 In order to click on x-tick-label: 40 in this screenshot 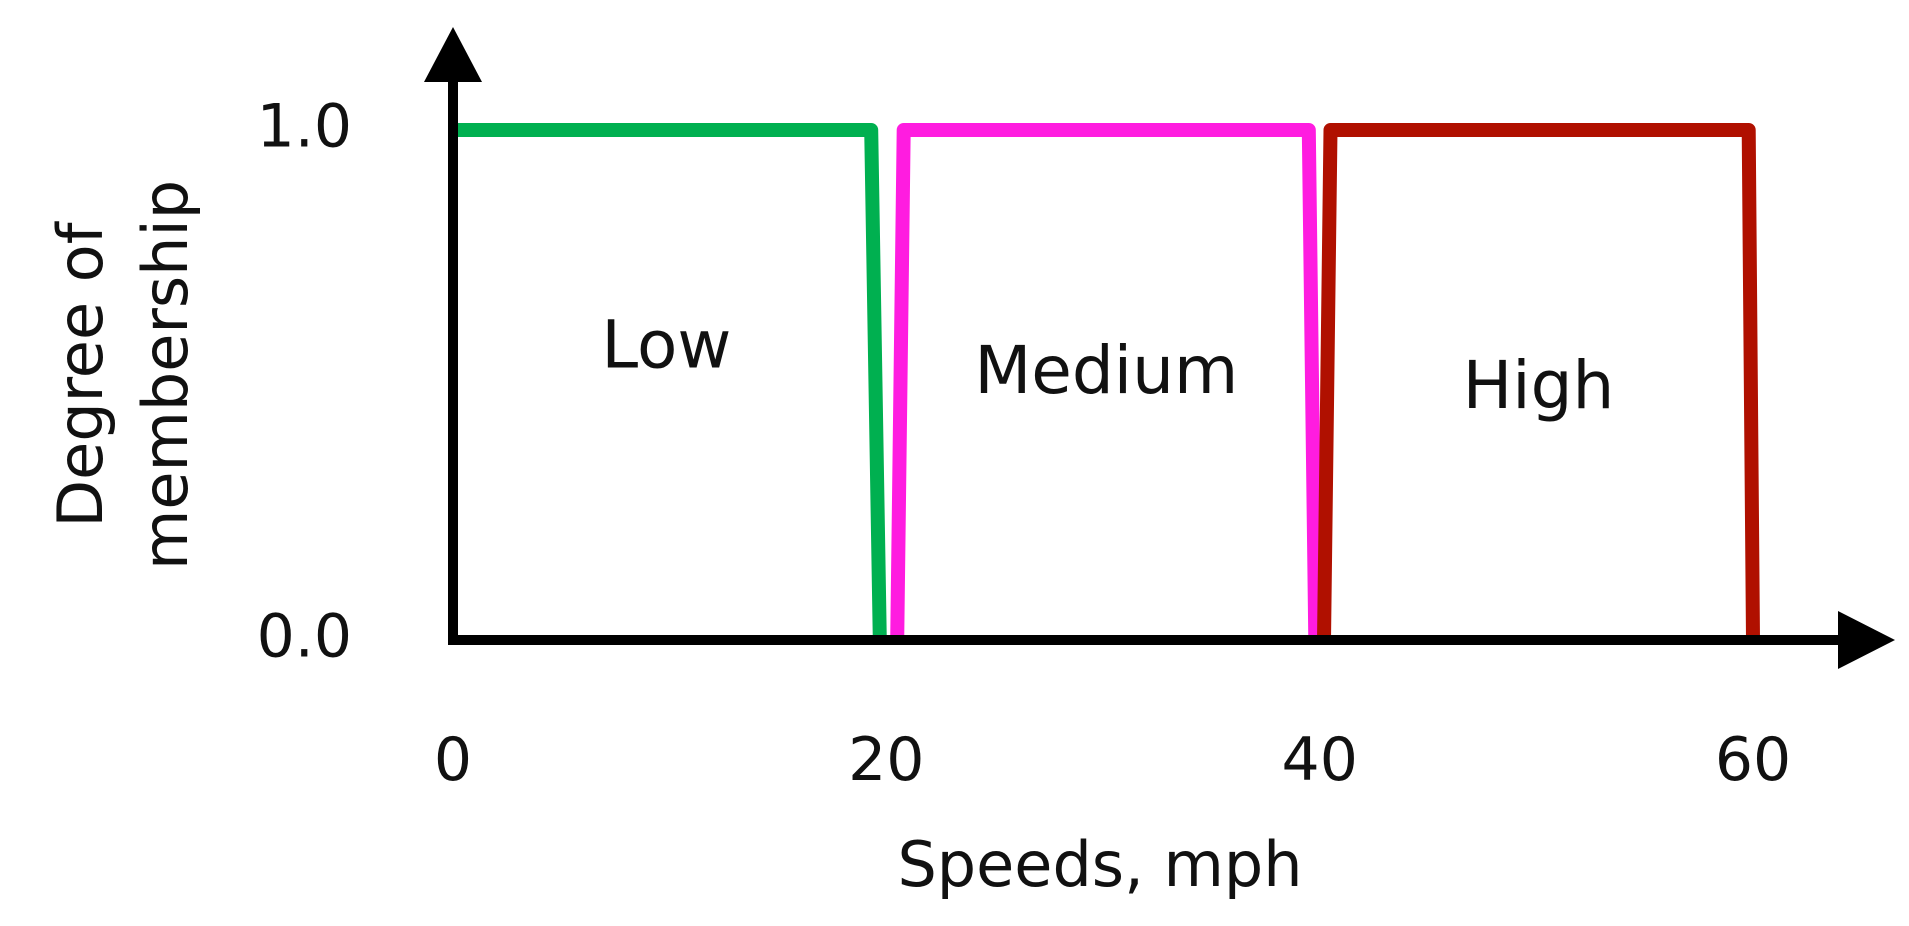, I will do `click(1320, 760)`.